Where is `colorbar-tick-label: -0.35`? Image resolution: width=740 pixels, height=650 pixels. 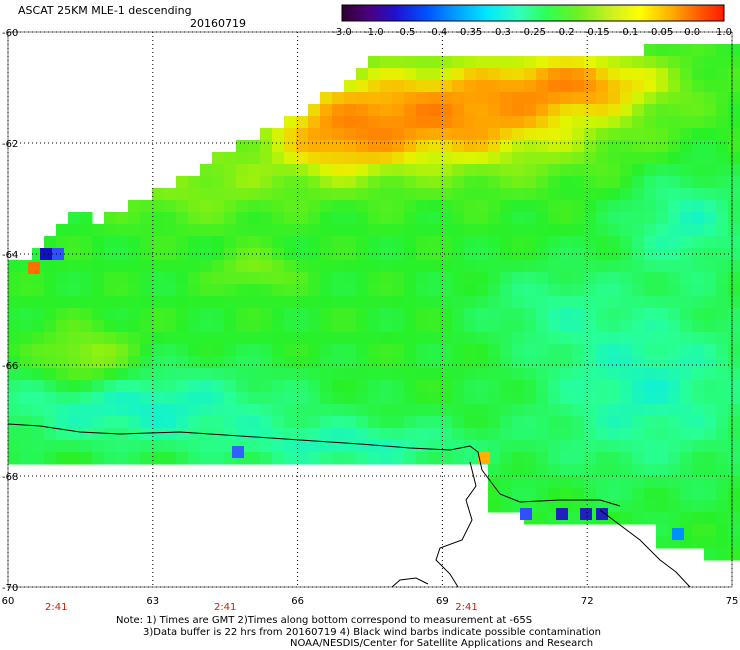 colorbar-tick-label: -0.35 is located at coordinates (469, 32).